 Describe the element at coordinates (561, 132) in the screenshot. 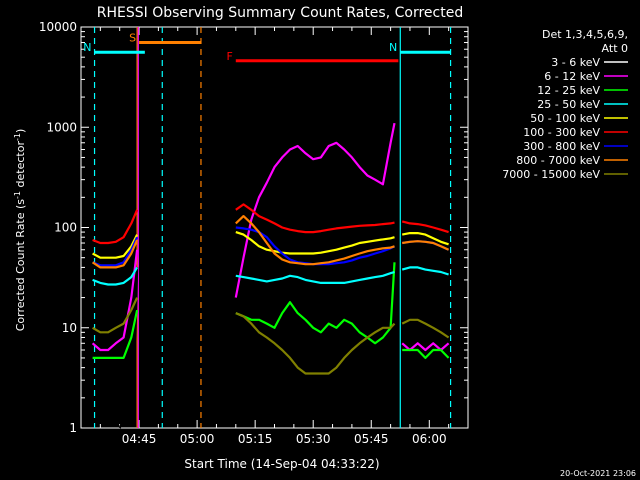

I see `legend-entry-label: 100 - 300 keV` at that location.